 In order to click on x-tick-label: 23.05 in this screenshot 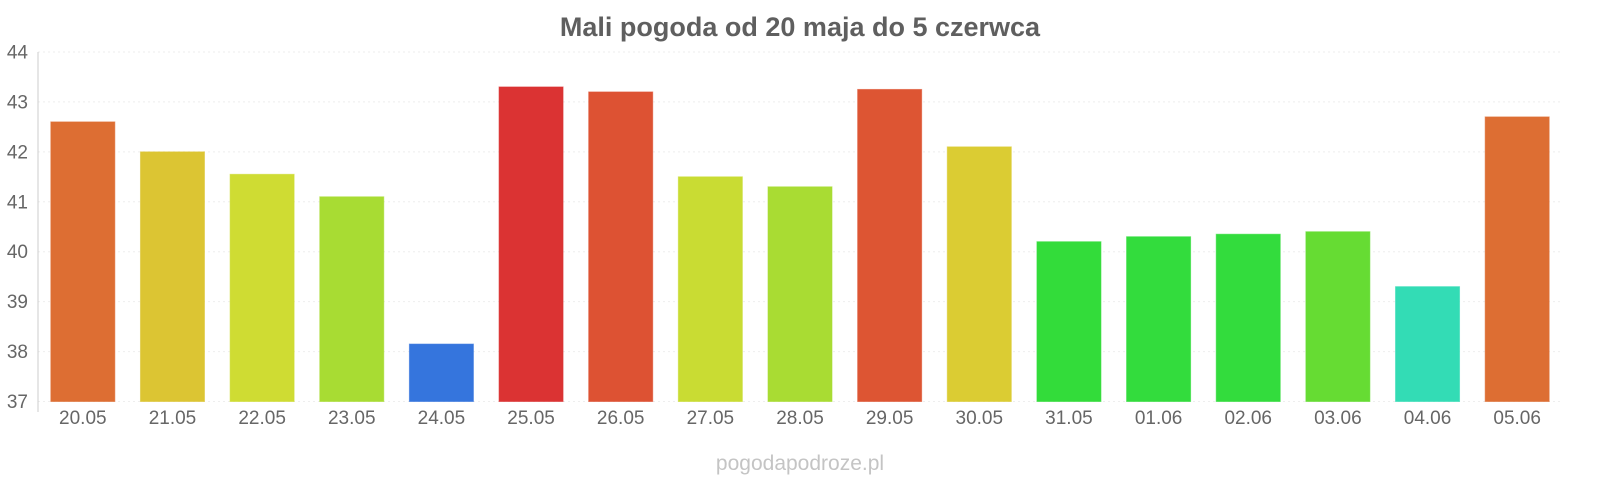, I will do `click(352, 418)`.